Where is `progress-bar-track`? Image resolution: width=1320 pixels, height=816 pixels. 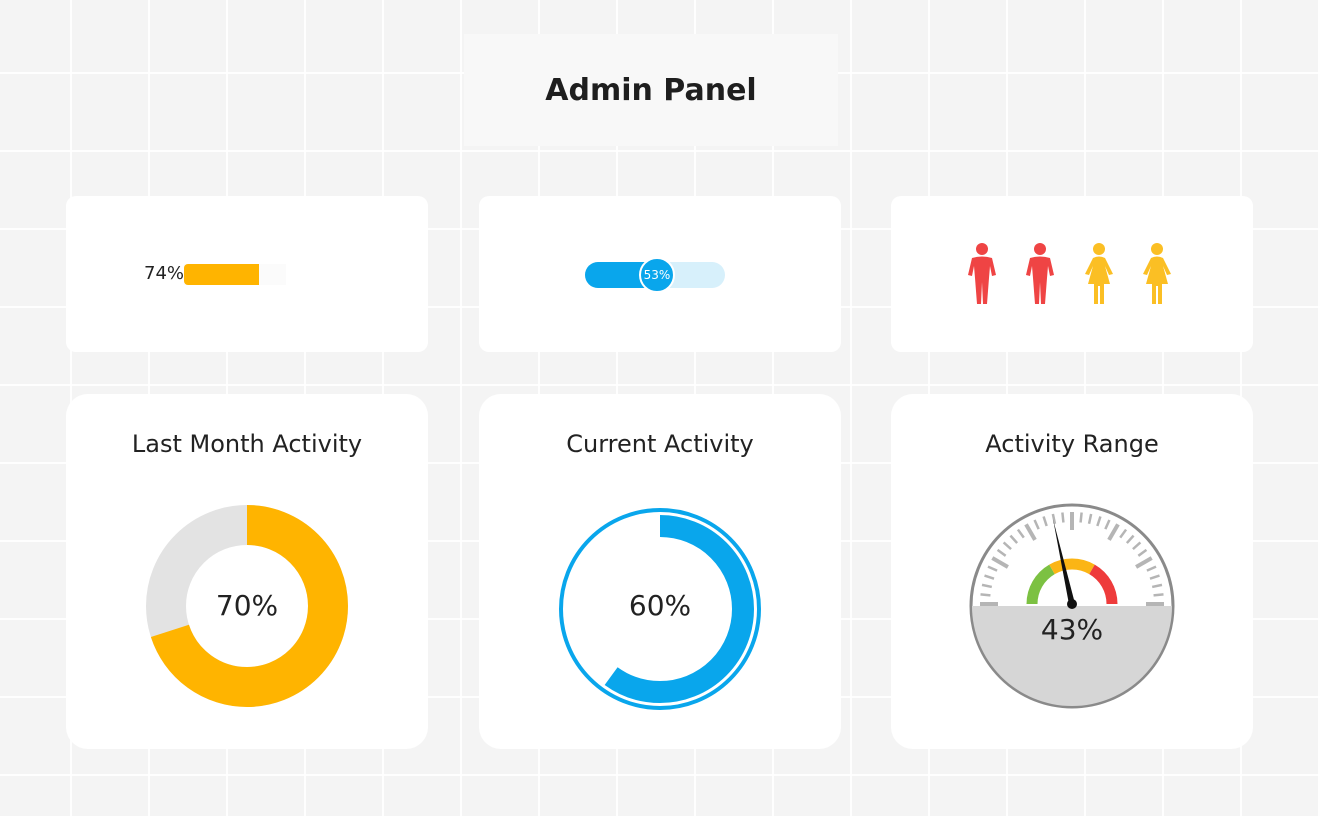
progress-bar-track is located at coordinates (235, 274).